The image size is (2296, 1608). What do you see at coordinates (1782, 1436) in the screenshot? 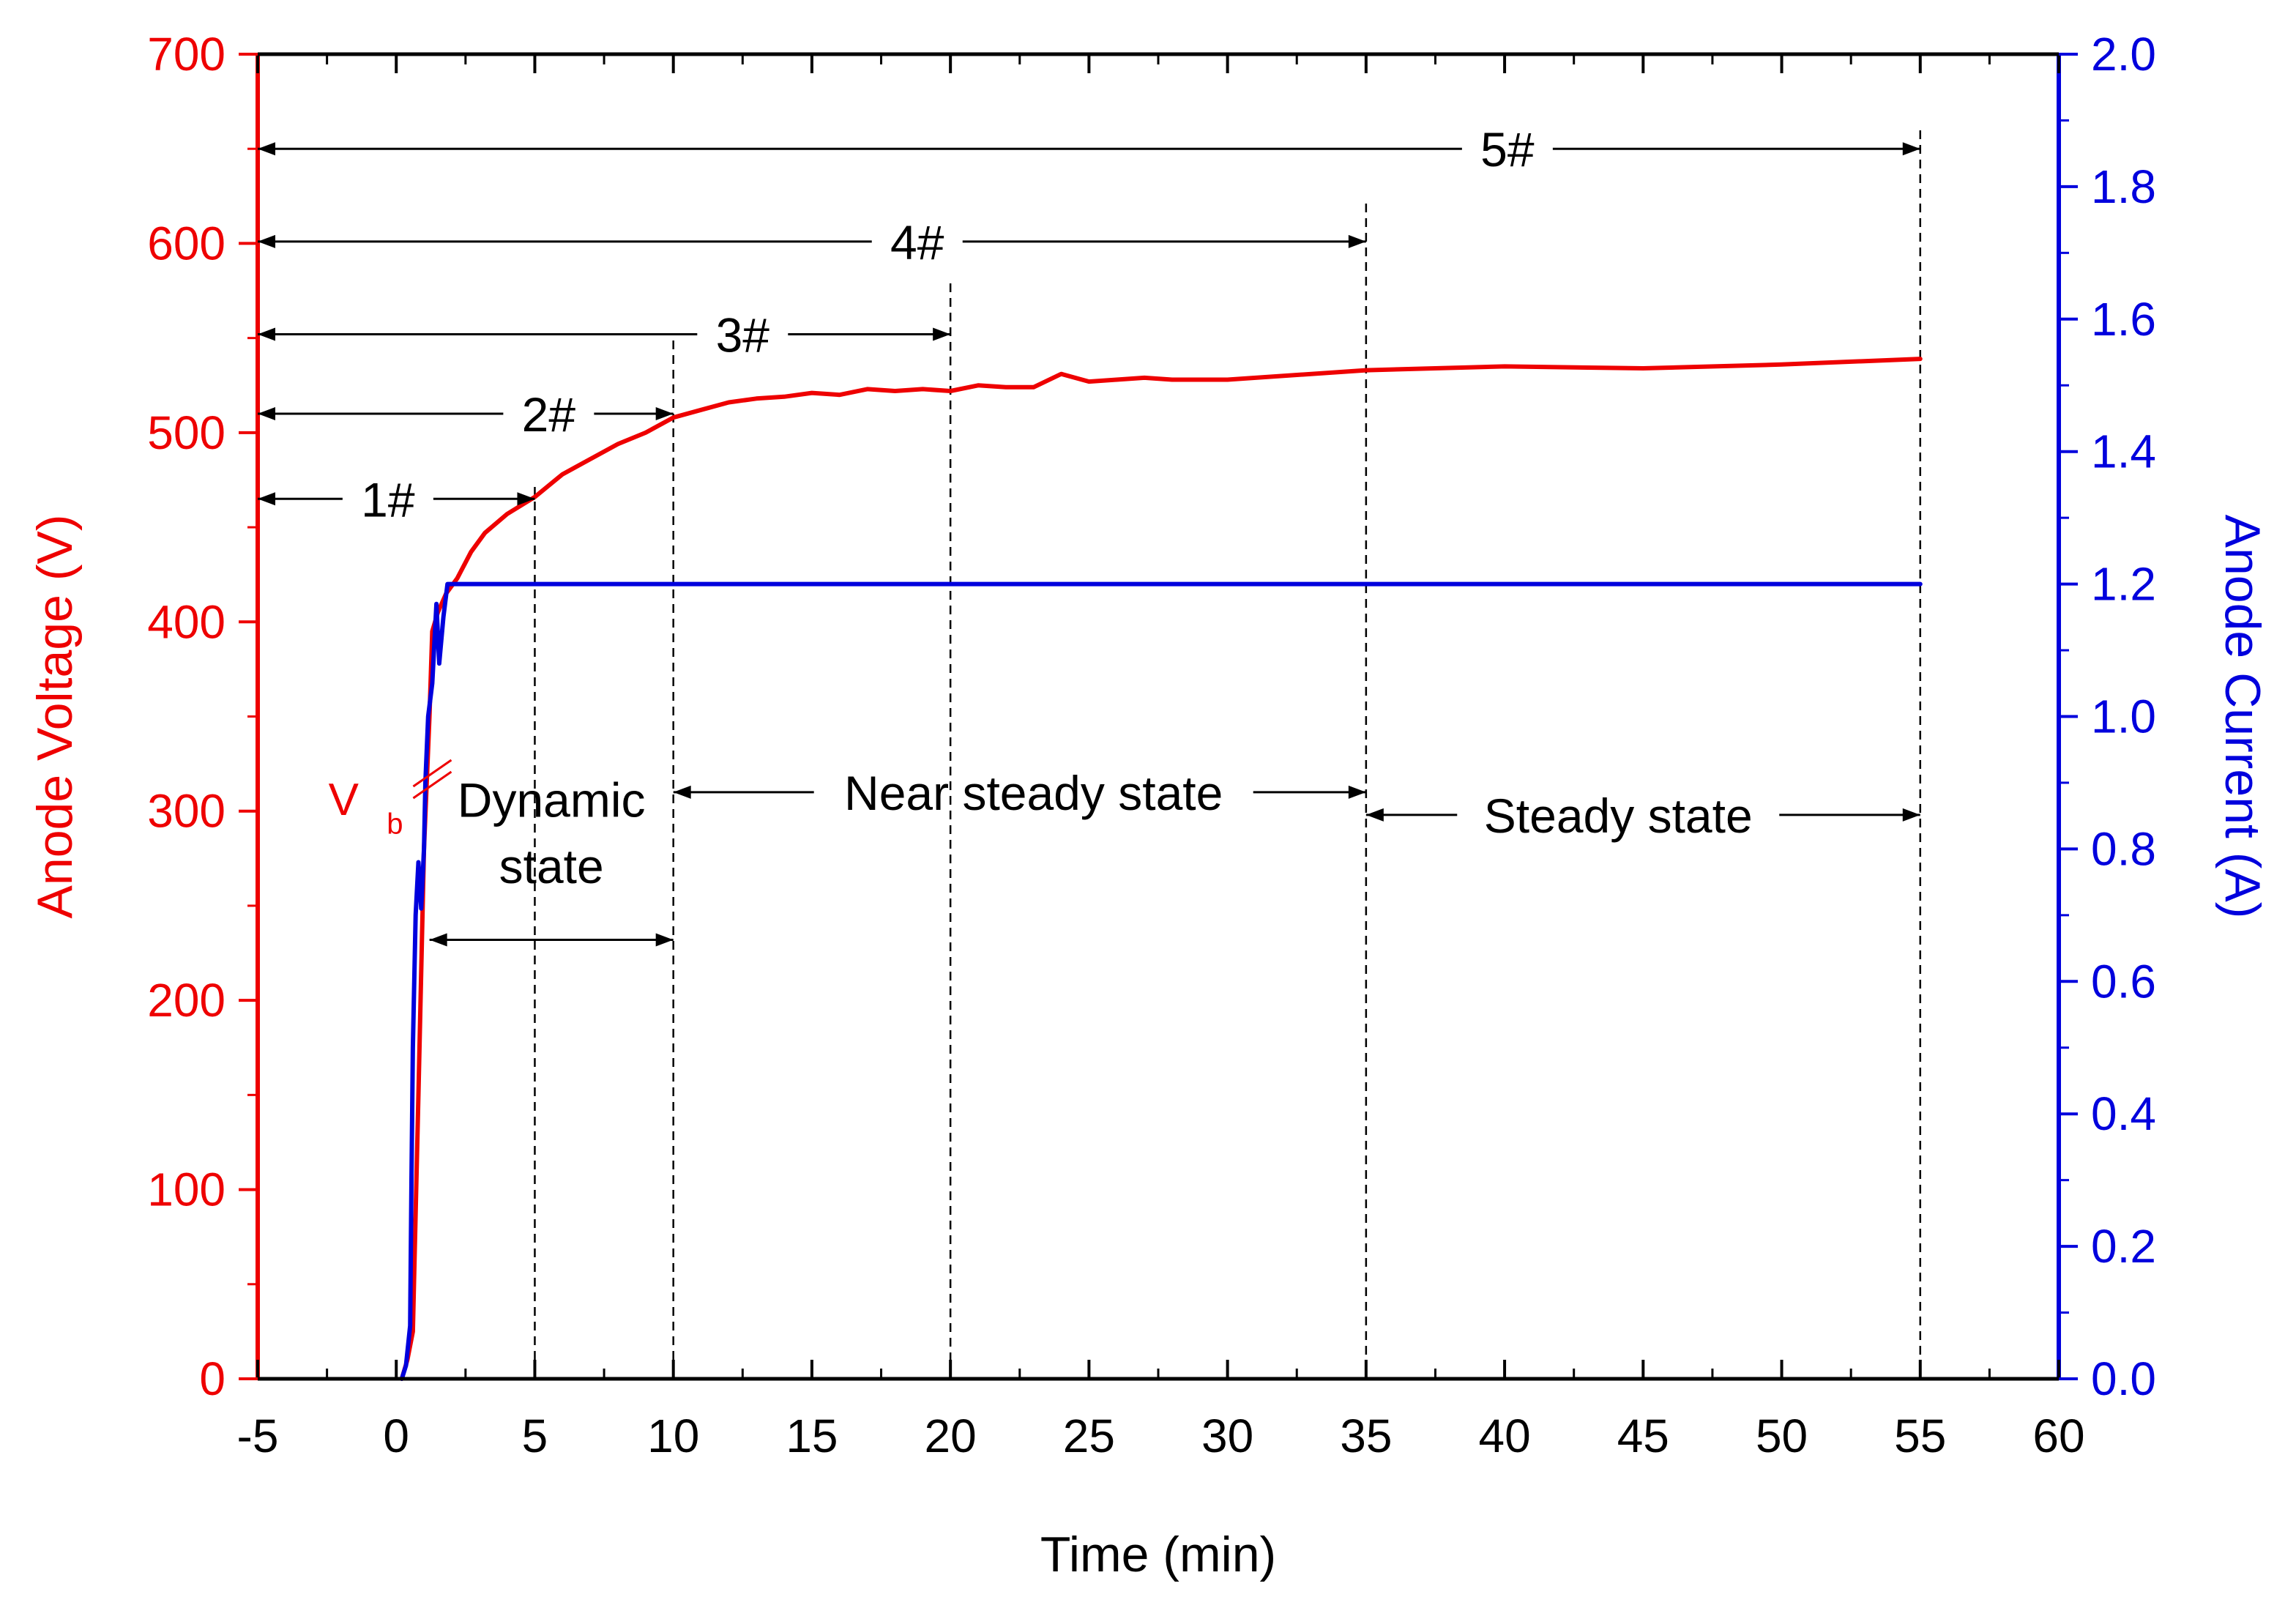
I see `x-tick-label: 50` at bounding box center [1782, 1436].